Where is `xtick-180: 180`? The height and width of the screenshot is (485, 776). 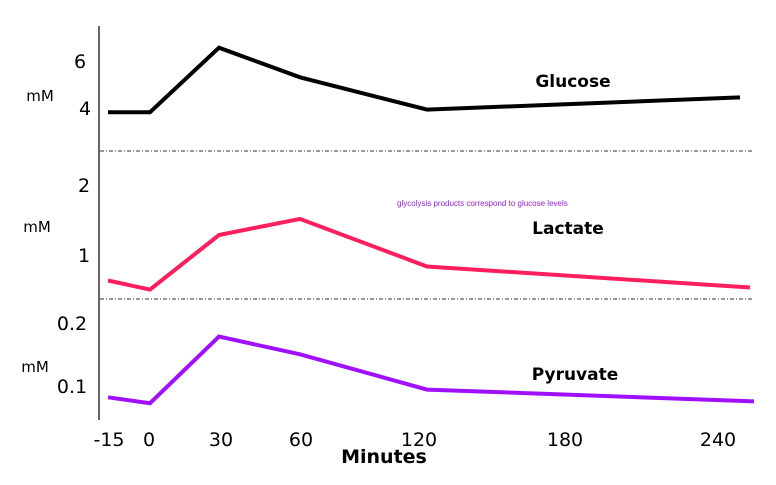 xtick-180: 180 is located at coordinates (565, 440).